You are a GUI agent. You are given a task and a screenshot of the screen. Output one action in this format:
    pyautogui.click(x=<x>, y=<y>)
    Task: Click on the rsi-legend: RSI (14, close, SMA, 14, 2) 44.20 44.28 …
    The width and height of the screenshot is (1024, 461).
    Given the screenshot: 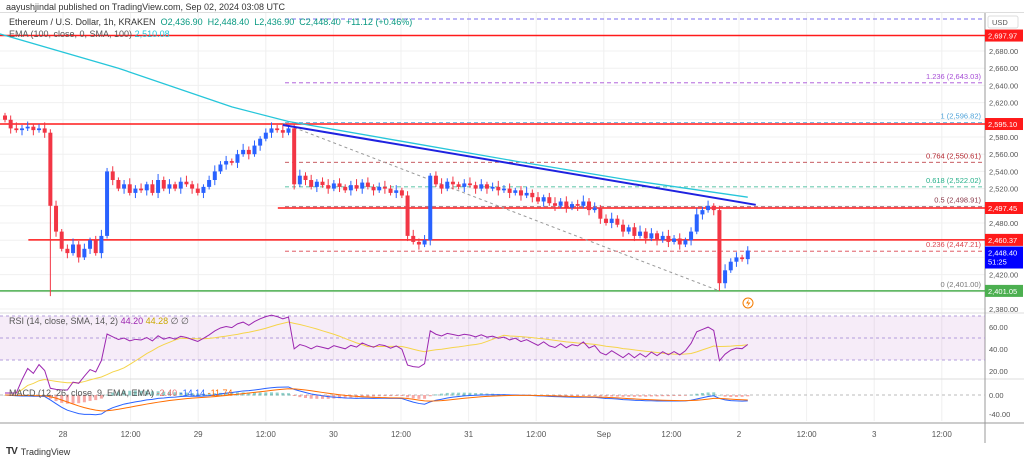 What is the action you would take?
    pyautogui.click(x=99, y=321)
    